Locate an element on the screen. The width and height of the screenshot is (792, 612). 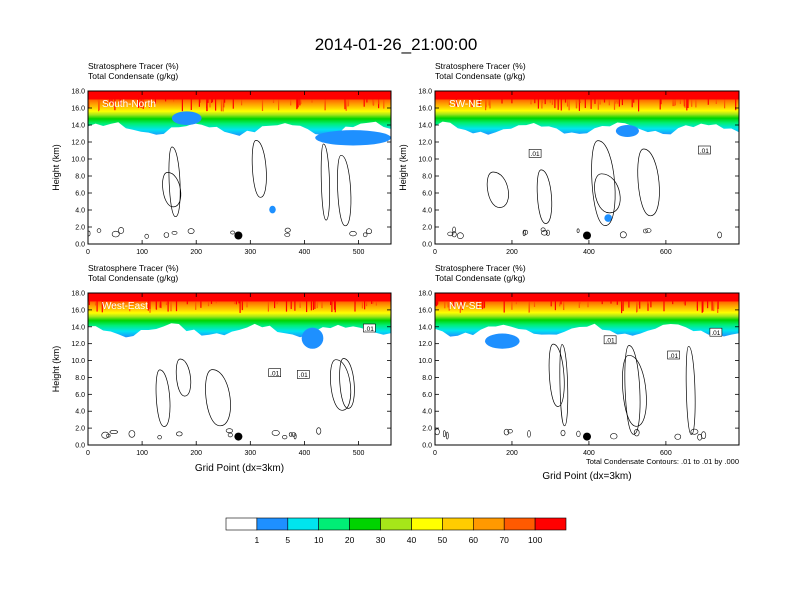
x-tick-label: 500 is located at coordinates (359, 453).